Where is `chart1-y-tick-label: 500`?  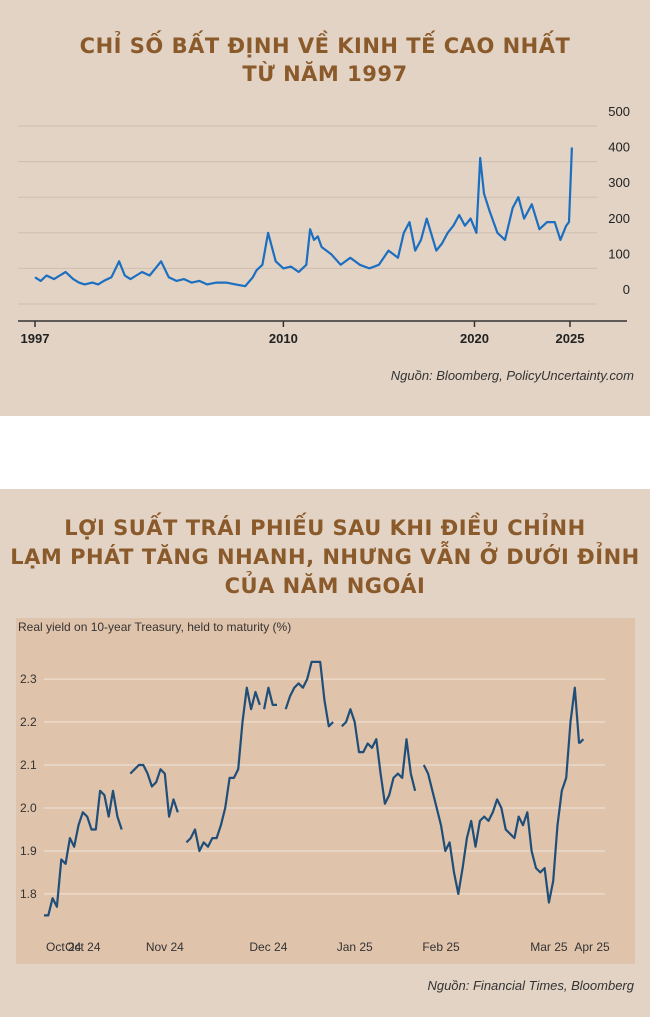 chart1-y-tick-label: 500 is located at coordinates (619, 111).